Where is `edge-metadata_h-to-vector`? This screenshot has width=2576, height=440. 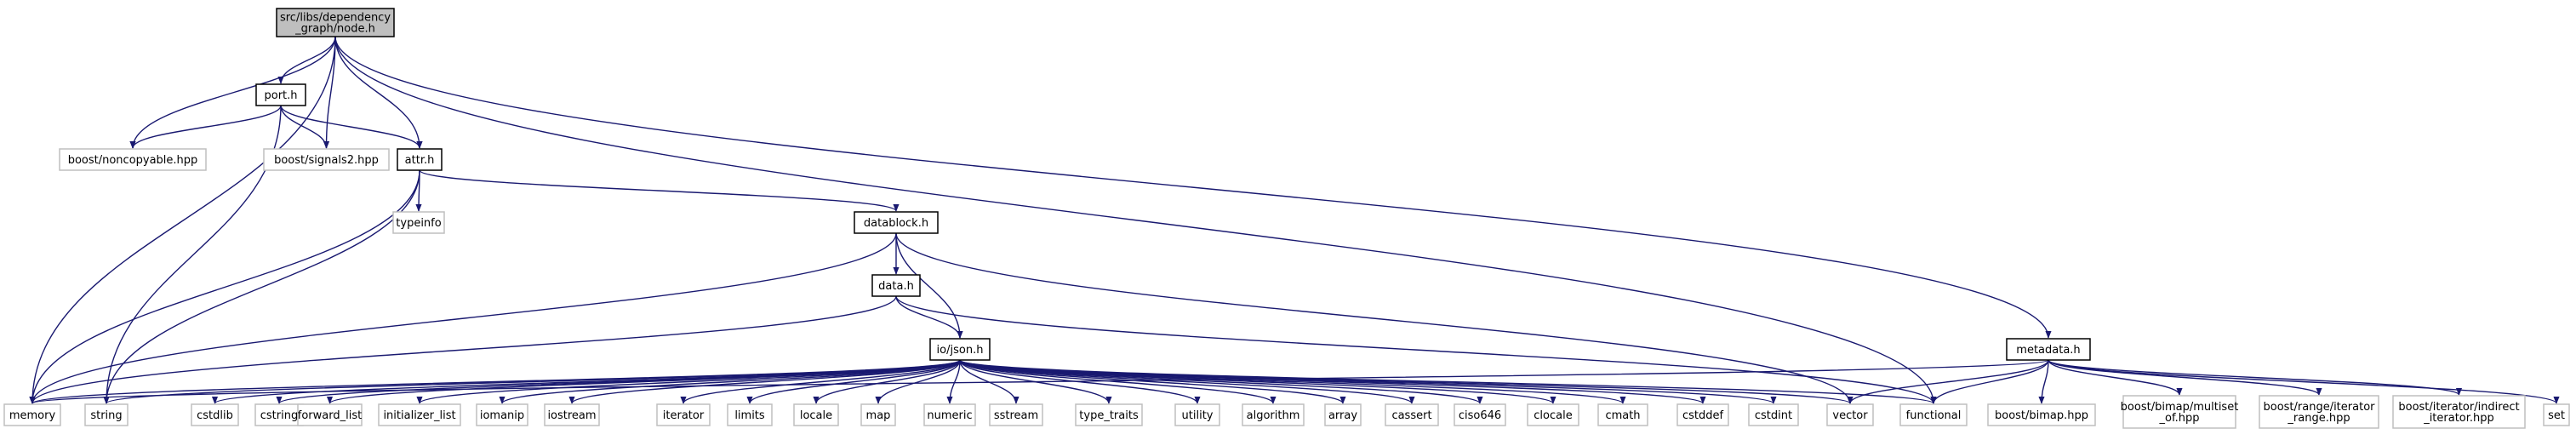 edge-metadata_h-to-vector is located at coordinates (1948, 381).